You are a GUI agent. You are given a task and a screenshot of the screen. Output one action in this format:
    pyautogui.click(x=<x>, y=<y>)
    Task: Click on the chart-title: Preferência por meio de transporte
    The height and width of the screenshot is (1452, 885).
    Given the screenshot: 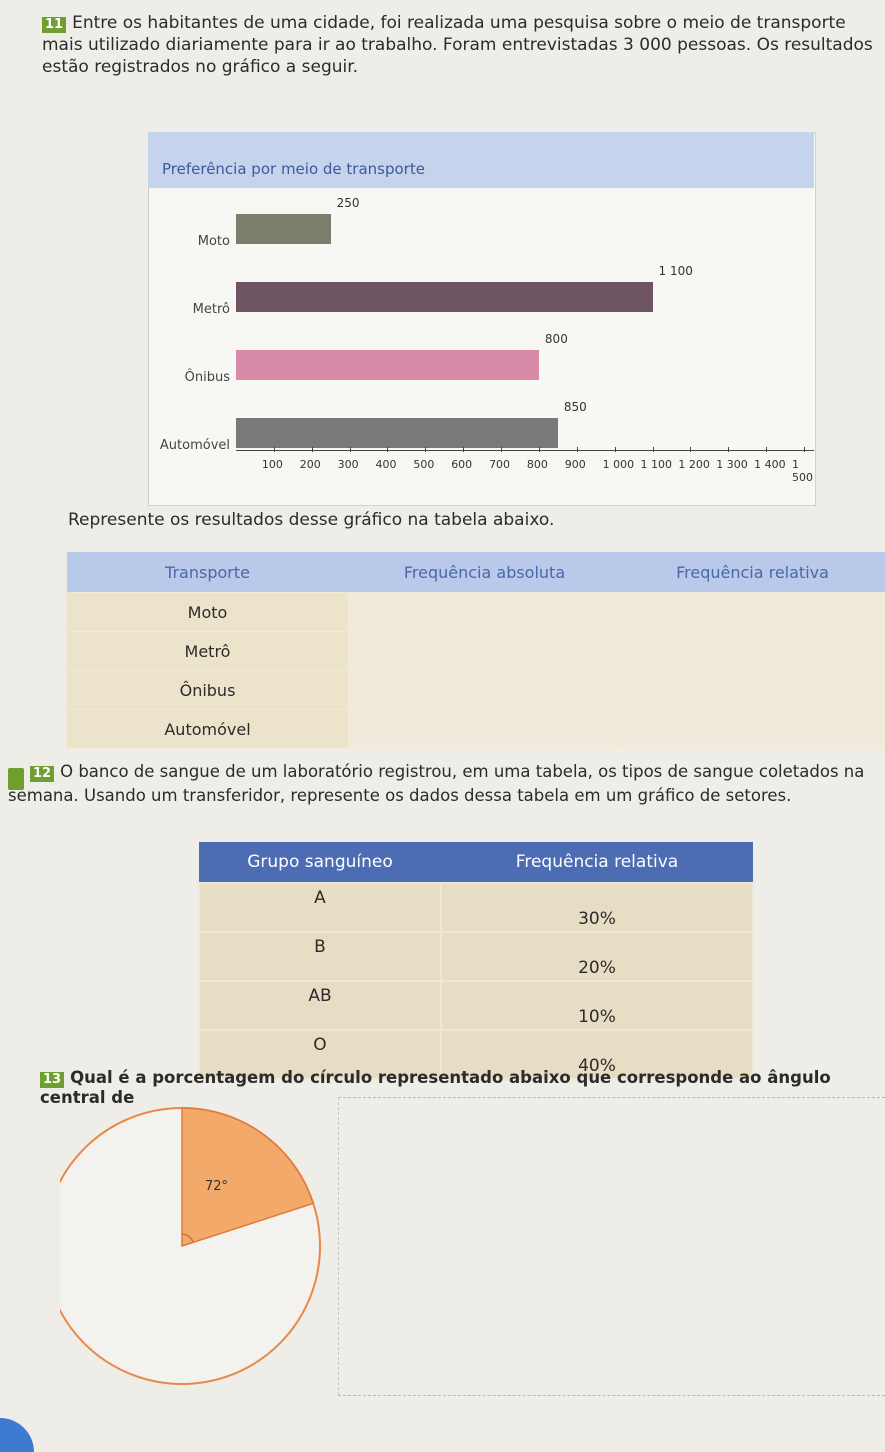 What is the action you would take?
    pyautogui.click(x=293, y=169)
    